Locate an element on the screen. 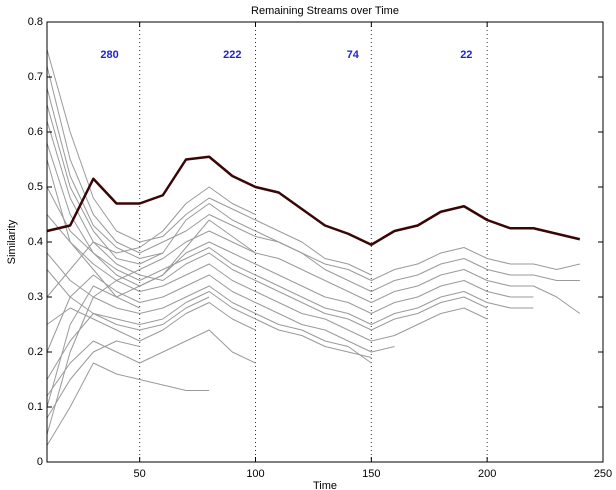 The height and width of the screenshot is (490, 616). x-axis-label: Time is located at coordinates (325, 485).